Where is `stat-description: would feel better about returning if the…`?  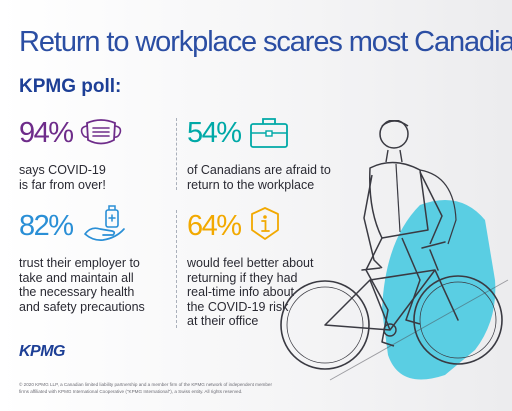
stat-description: would feel better about returning if the… is located at coordinates (250, 292).